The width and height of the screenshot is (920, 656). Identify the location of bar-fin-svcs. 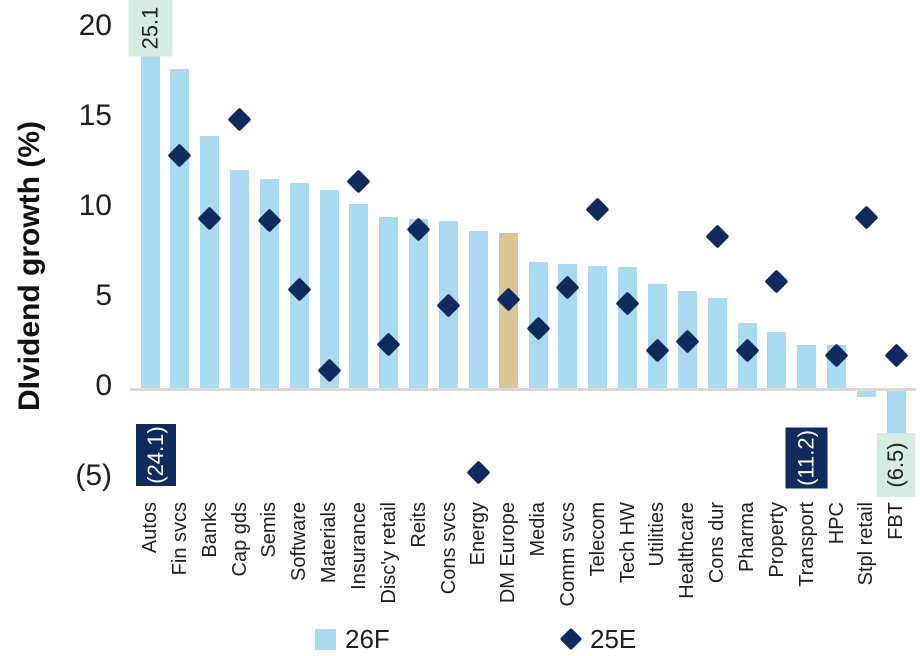
(180, 228).